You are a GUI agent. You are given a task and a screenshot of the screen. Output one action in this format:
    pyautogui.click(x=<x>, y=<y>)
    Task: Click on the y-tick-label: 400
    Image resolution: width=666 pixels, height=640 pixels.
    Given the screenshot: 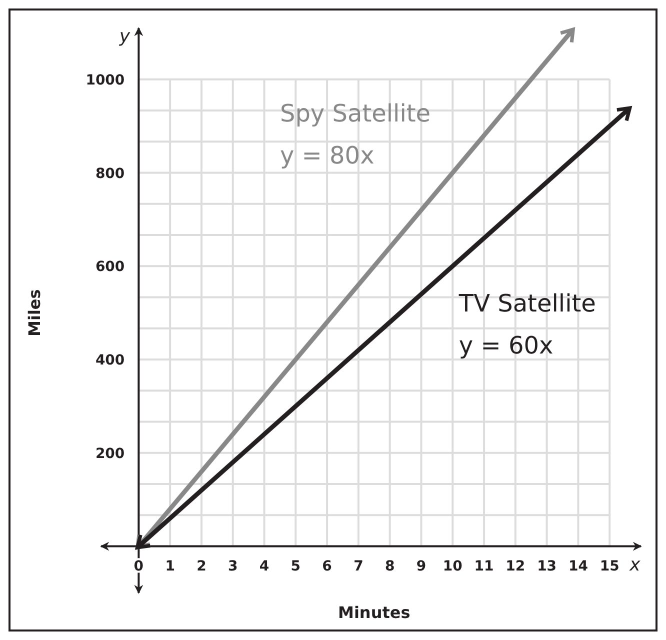 What is the action you would take?
    pyautogui.click(x=110, y=360)
    